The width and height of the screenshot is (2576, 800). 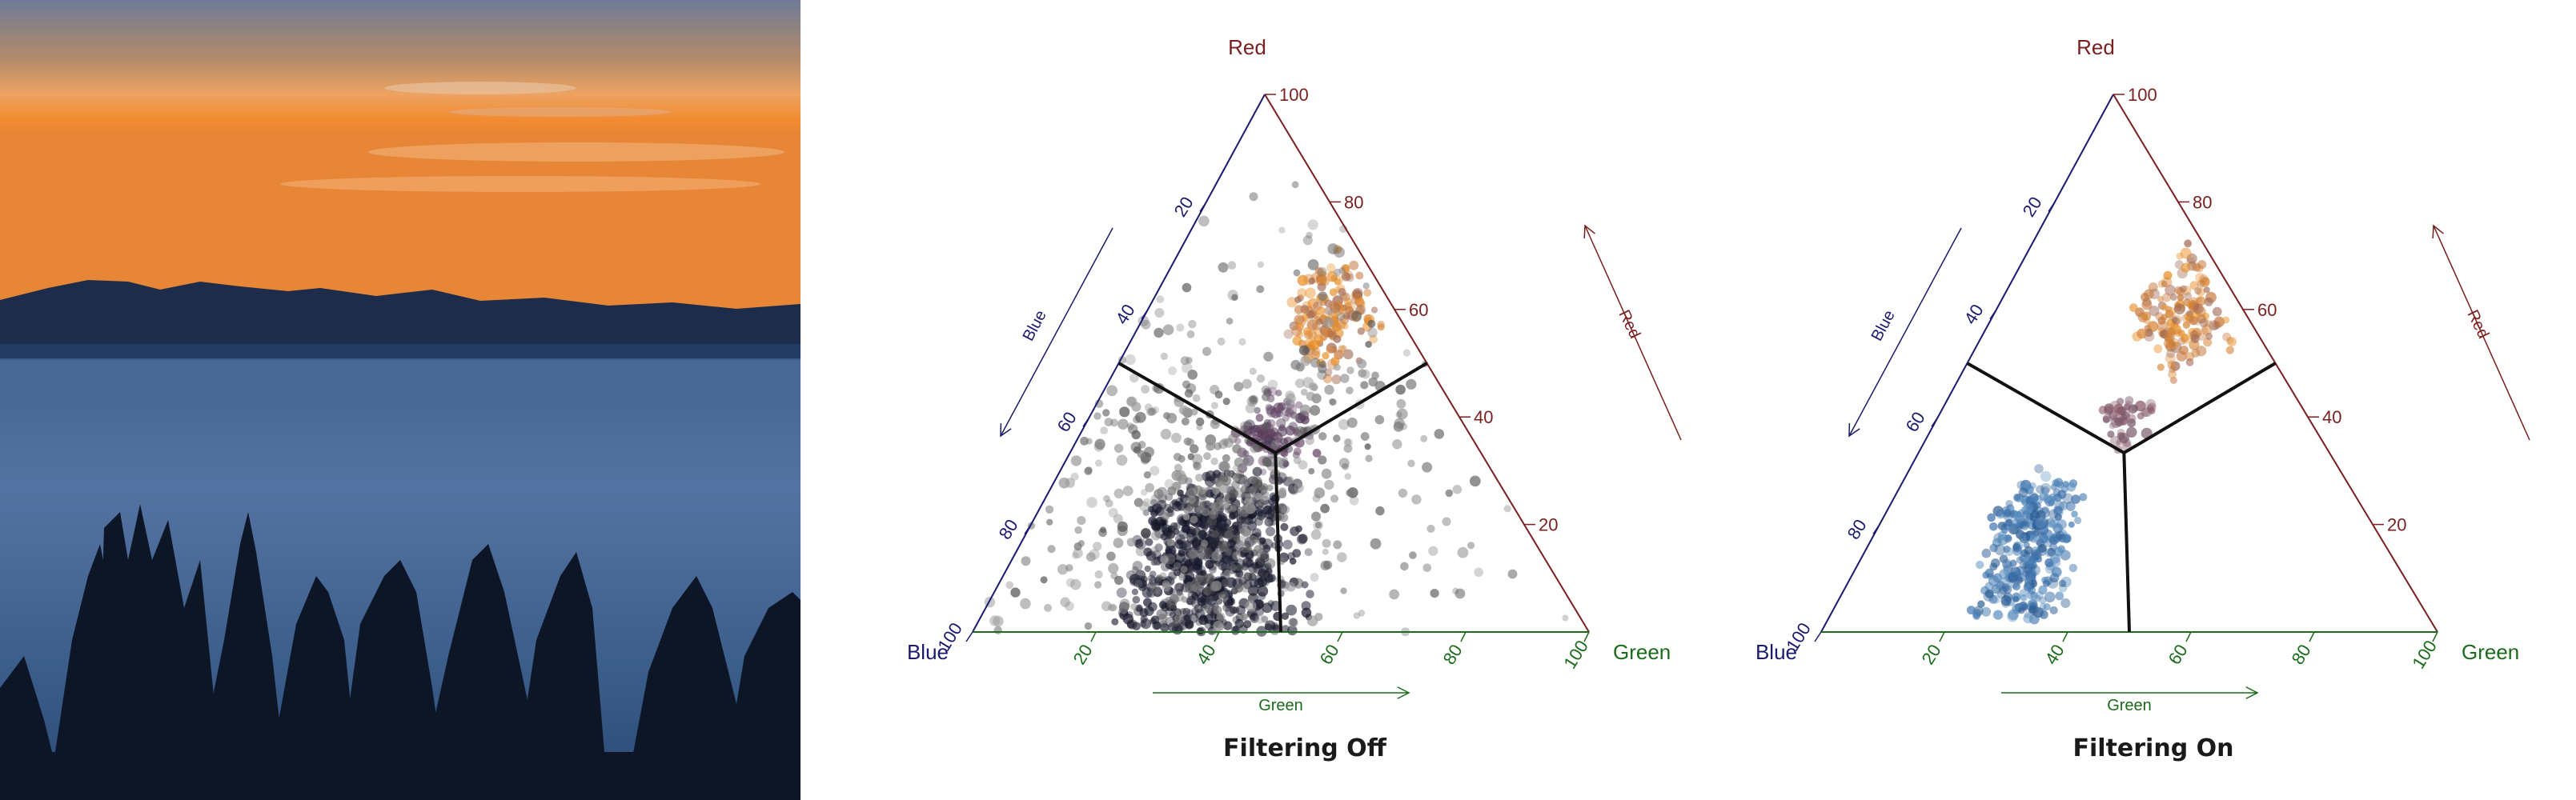 I want to click on green-corner-label: Green, so click(x=1642, y=652).